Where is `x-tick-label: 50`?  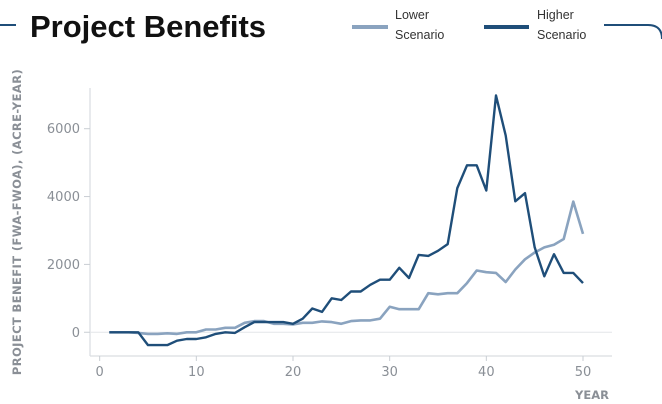 x-tick-label: 50 is located at coordinates (583, 372).